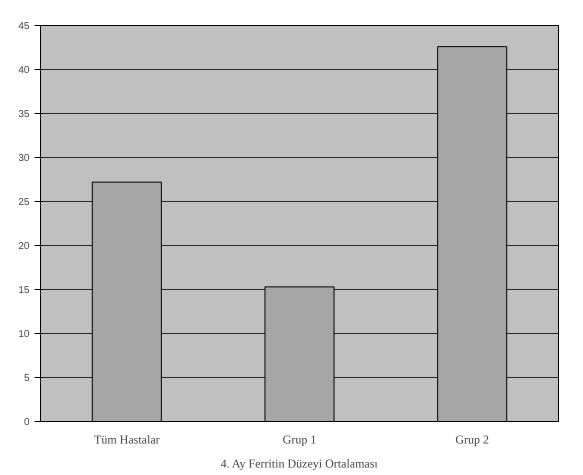  What do you see at coordinates (472, 439) in the screenshot?
I see `x-tick-label: Grup 2` at bounding box center [472, 439].